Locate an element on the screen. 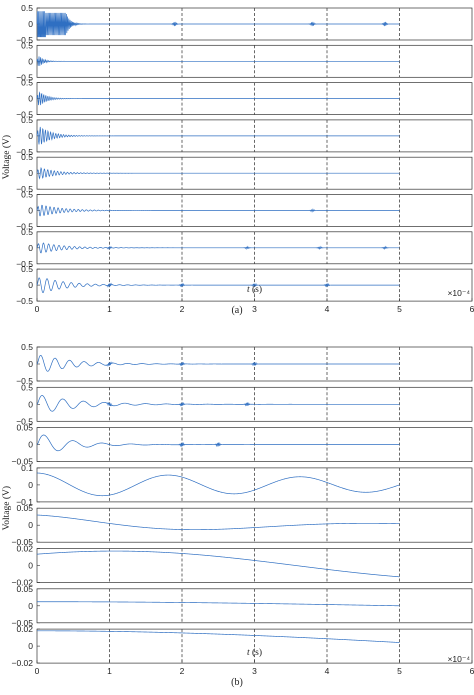 Image resolution: width=474 pixels, height=695 pixels. x-tick-label: 0 is located at coordinates (37, 309).